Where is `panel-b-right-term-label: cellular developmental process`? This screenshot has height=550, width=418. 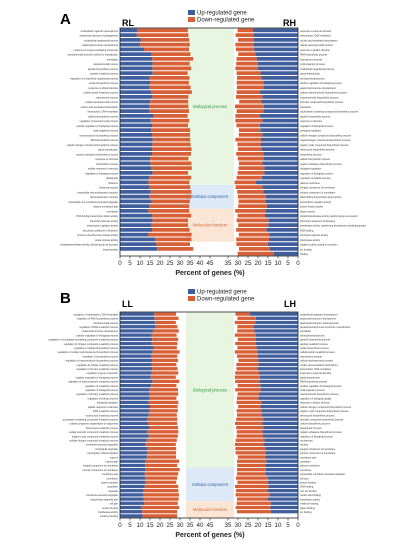 panel-b-right-term-label: cellular developmental process is located at coordinates (317, 361).